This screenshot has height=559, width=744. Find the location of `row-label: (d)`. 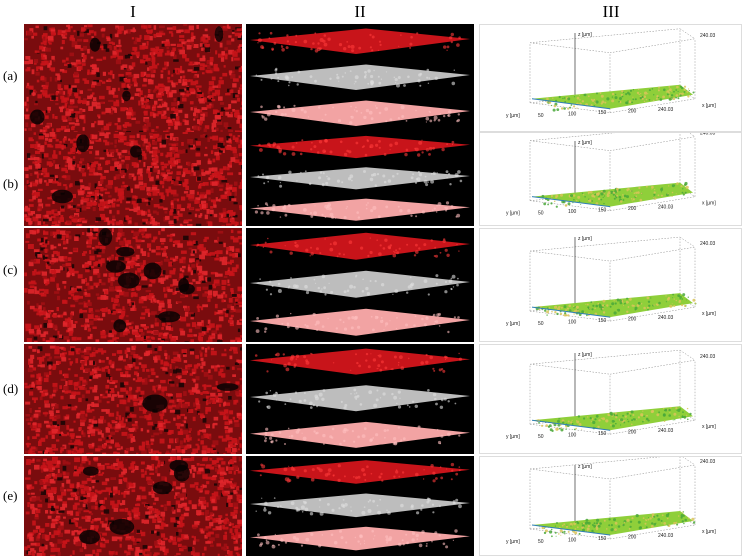

row-label: (d) is located at coordinates (11, 388).